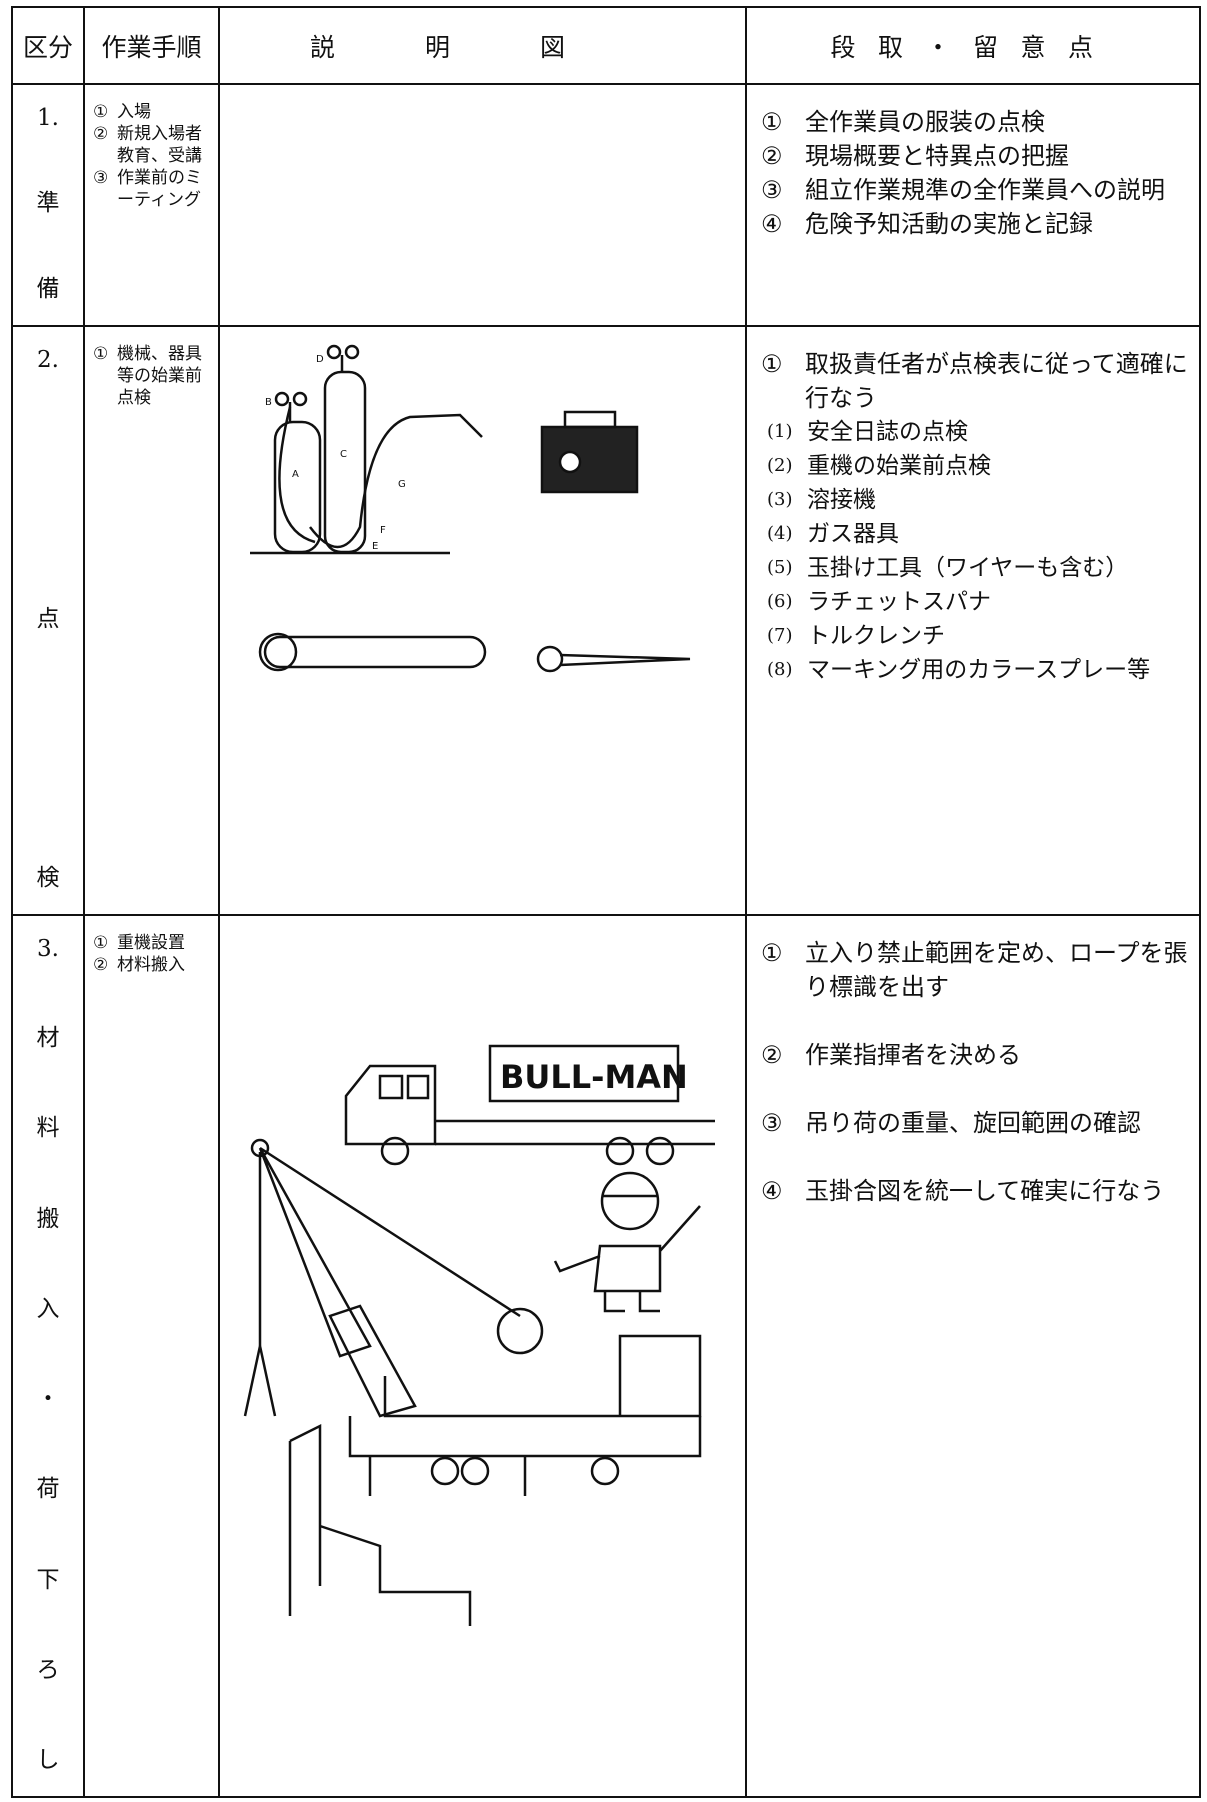  What do you see at coordinates (159, 189) in the screenshot?
I see `step-text: 作業前のミーティング` at bounding box center [159, 189].